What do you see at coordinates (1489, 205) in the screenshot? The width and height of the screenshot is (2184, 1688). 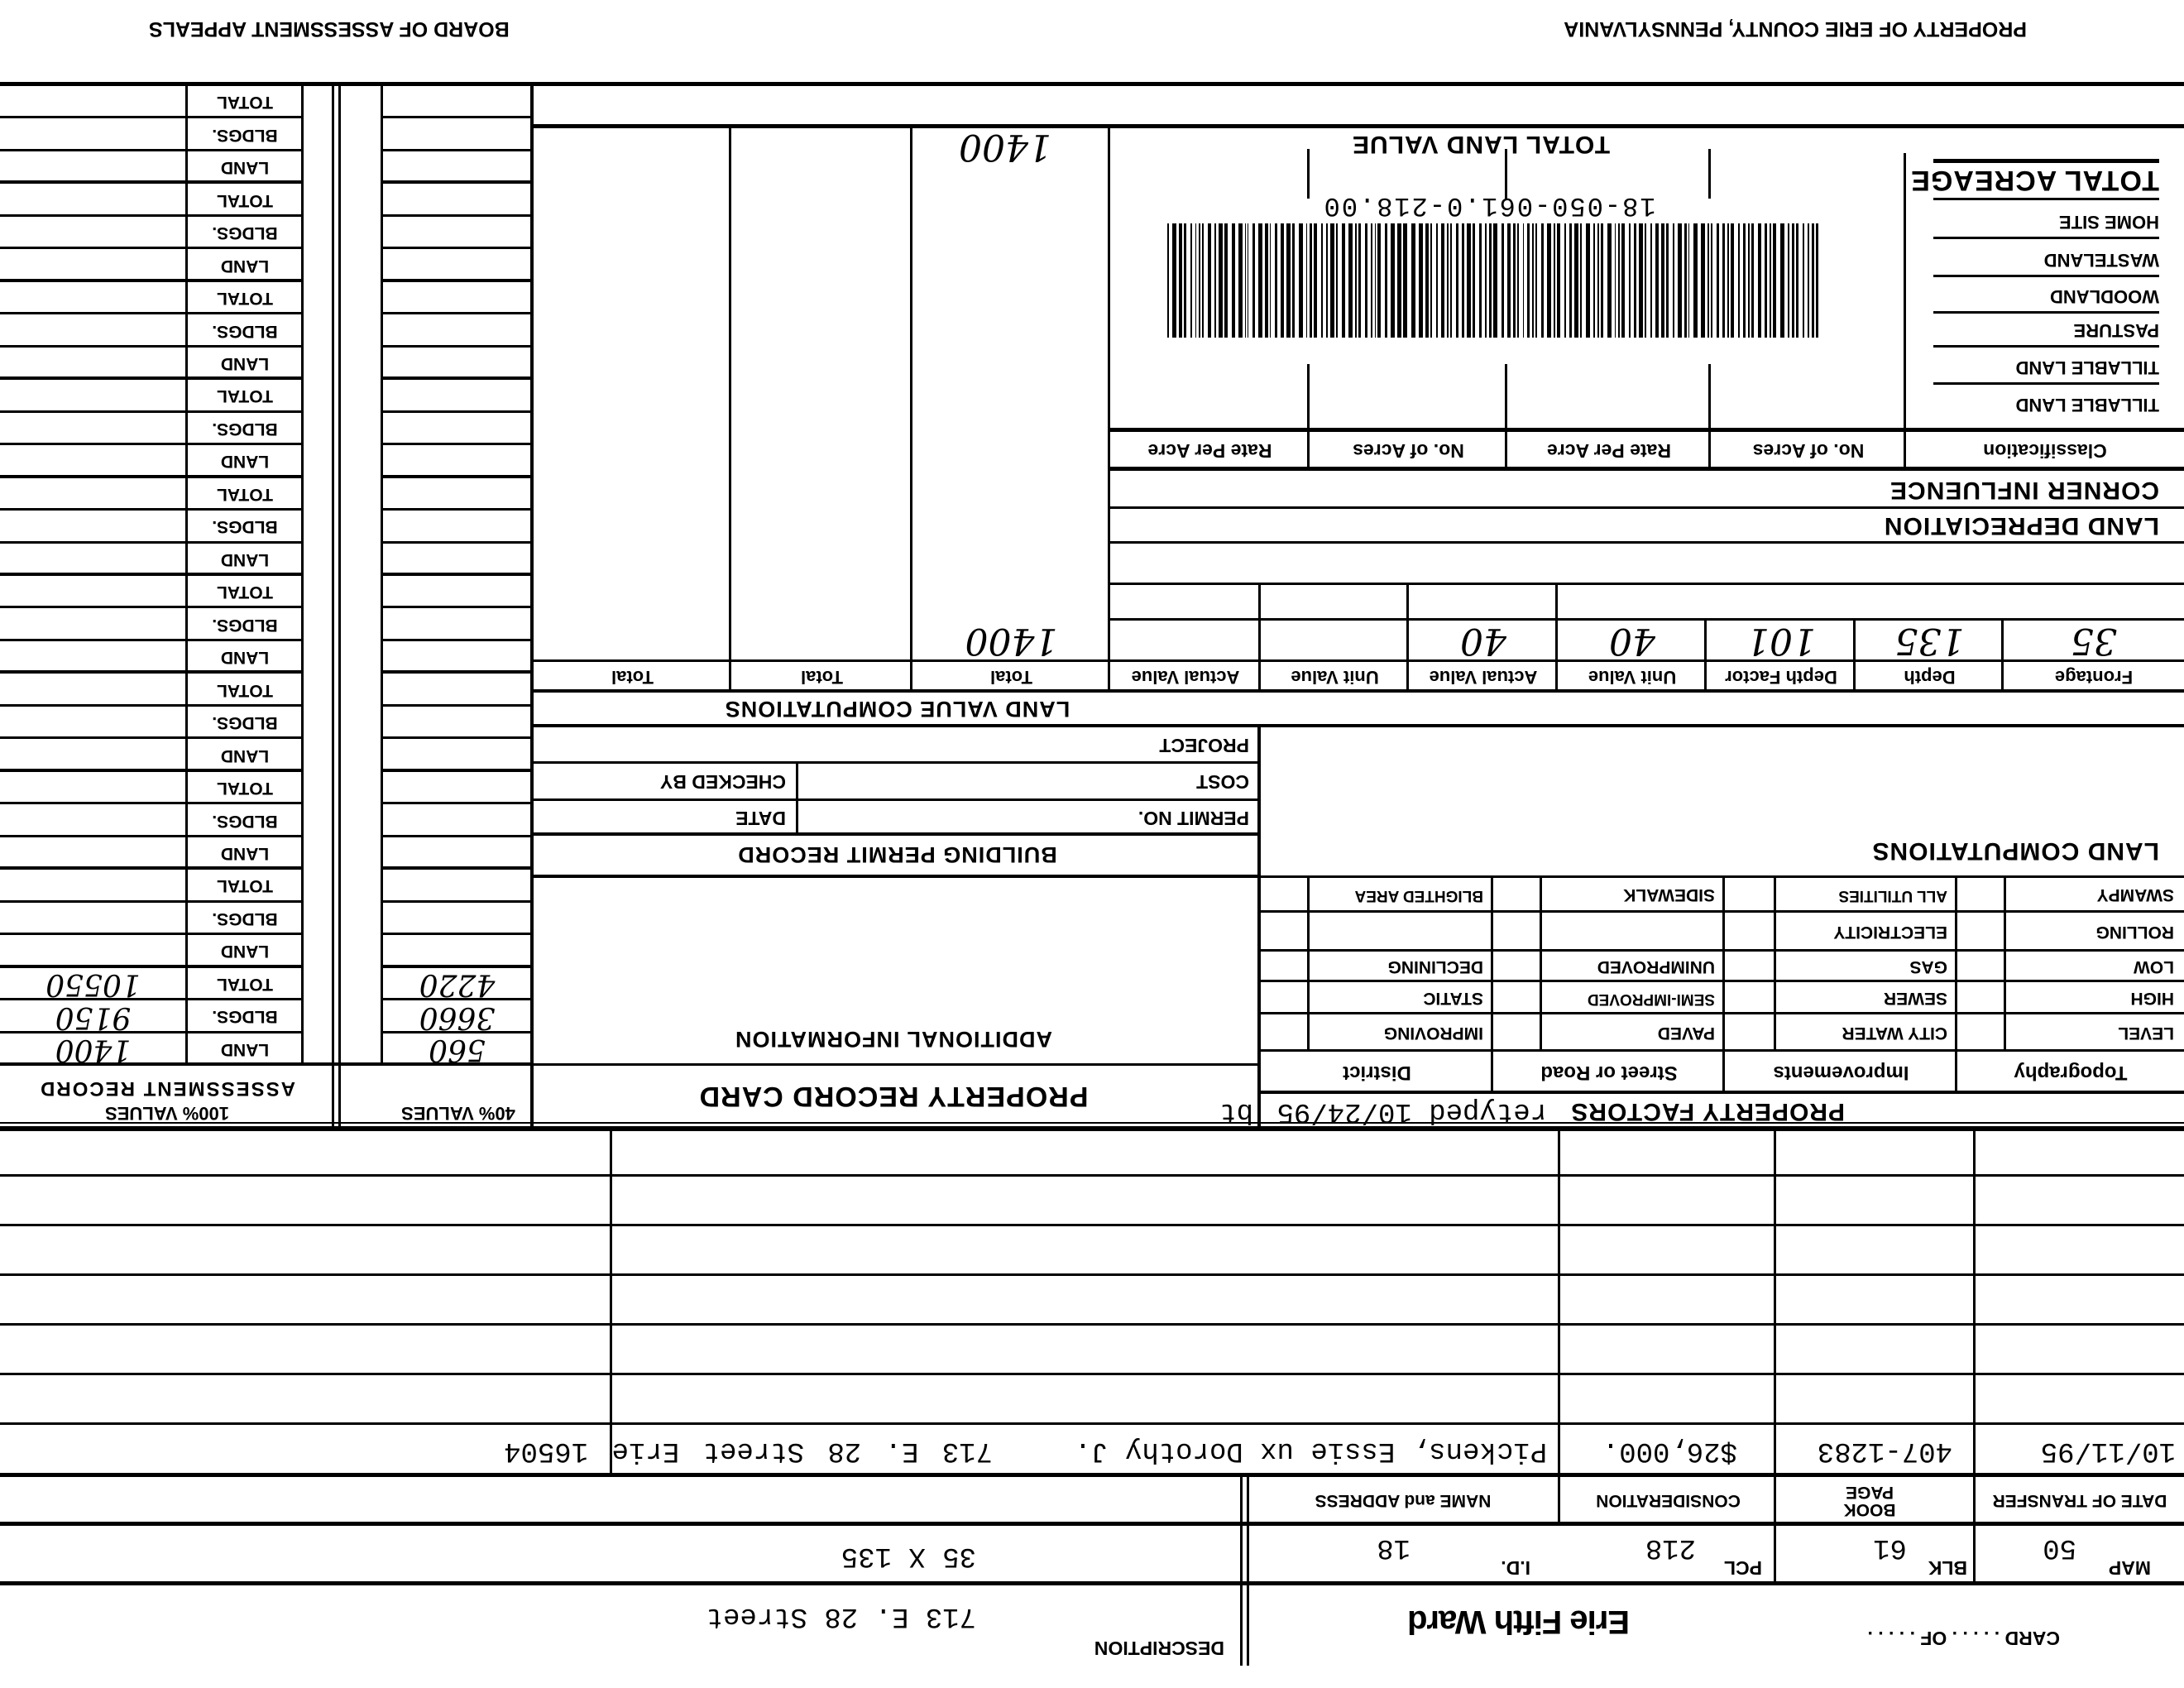 I see `barcode-text: 18-050-061.0-218.00` at bounding box center [1489, 205].